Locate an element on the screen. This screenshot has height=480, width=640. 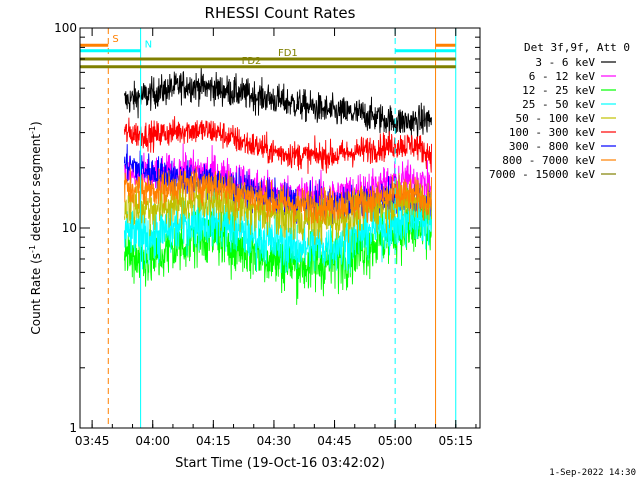
y-axis-label-end: ) is located at coordinates (36, 123).